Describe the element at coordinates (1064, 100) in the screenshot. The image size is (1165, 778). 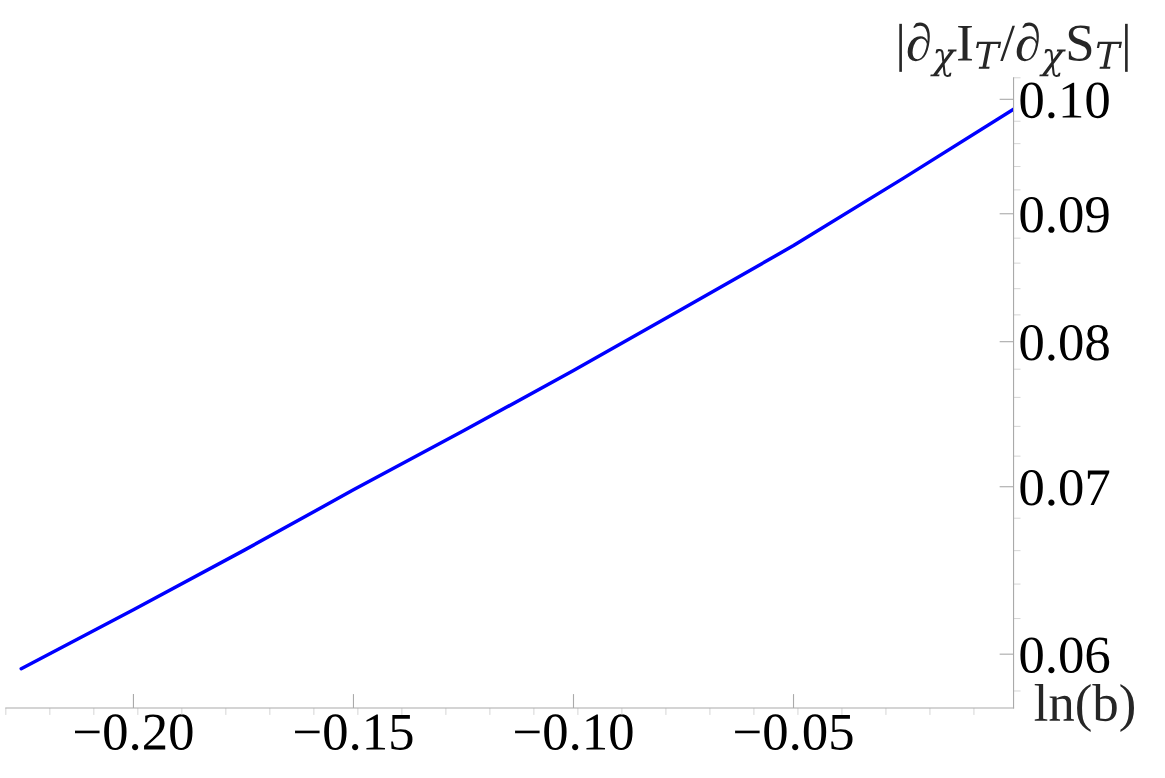
I see `y-tick-label: 0.10` at that location.